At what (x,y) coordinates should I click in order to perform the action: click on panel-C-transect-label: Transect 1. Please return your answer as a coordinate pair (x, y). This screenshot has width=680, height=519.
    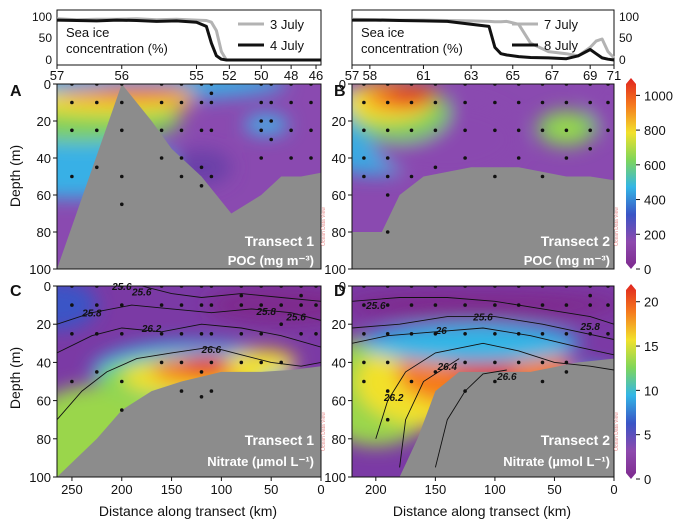
    Looking at the image, I should click on (279, 440).